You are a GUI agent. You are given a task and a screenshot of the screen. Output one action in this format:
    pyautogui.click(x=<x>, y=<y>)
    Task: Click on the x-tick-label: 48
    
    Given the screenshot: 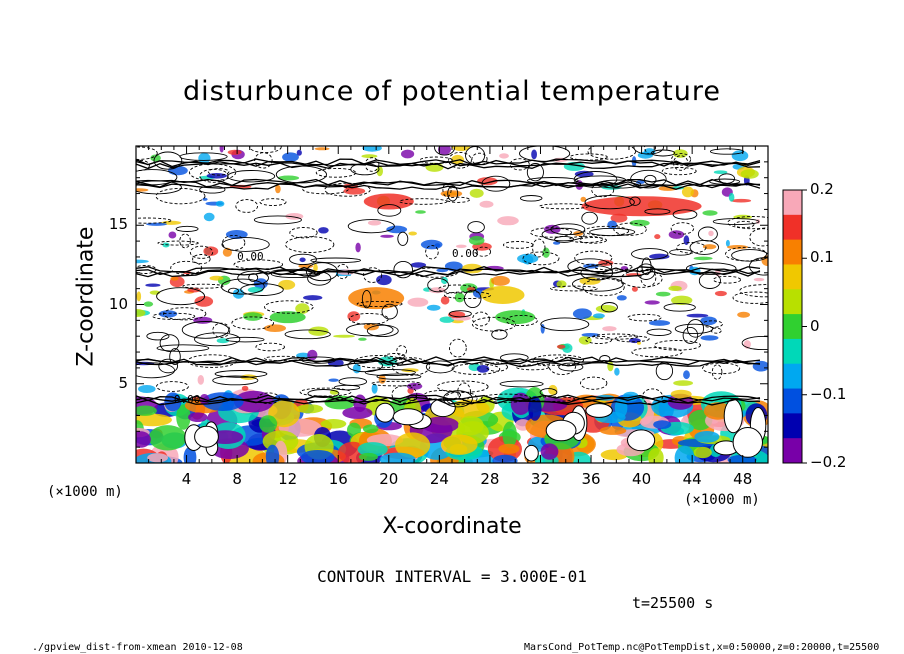 What is the action you would take?
    pyautogui.click(x=743, y=479)
    